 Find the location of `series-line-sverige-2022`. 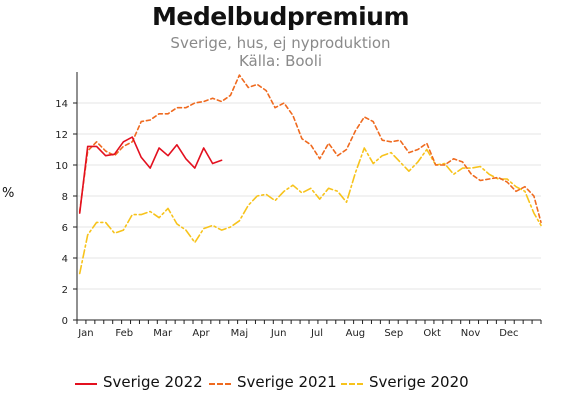

series-line-sverige-2022 is located at coordinates (150, 175).